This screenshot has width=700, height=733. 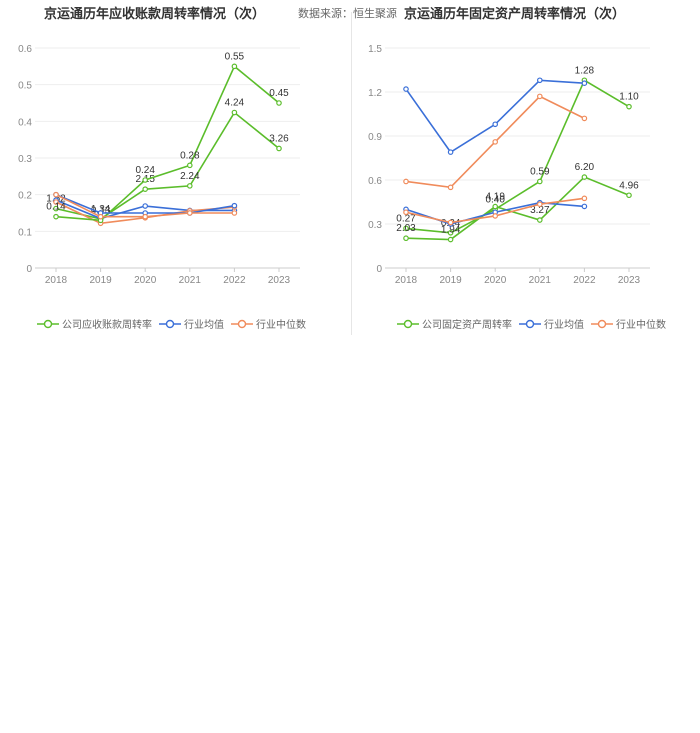 I want to click on data-label: 0.28, so click(x=190, y=155).